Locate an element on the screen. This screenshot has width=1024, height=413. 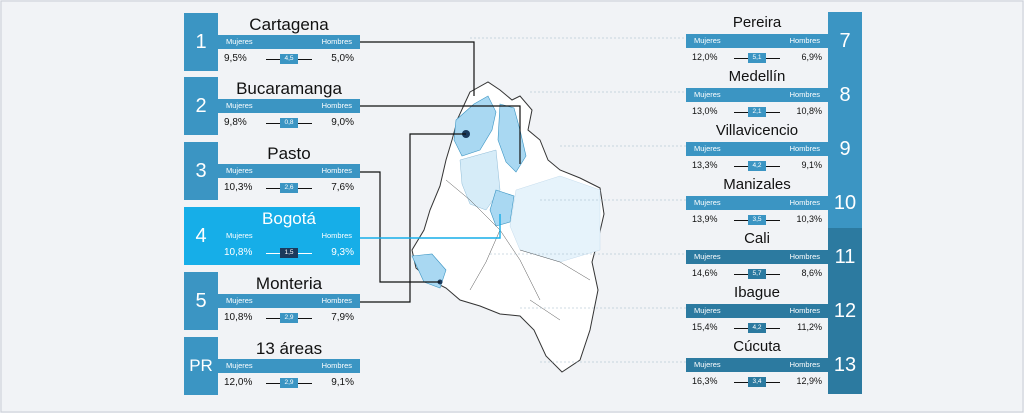
gap-badge: 0,8 is located at coordinates (289, 123).